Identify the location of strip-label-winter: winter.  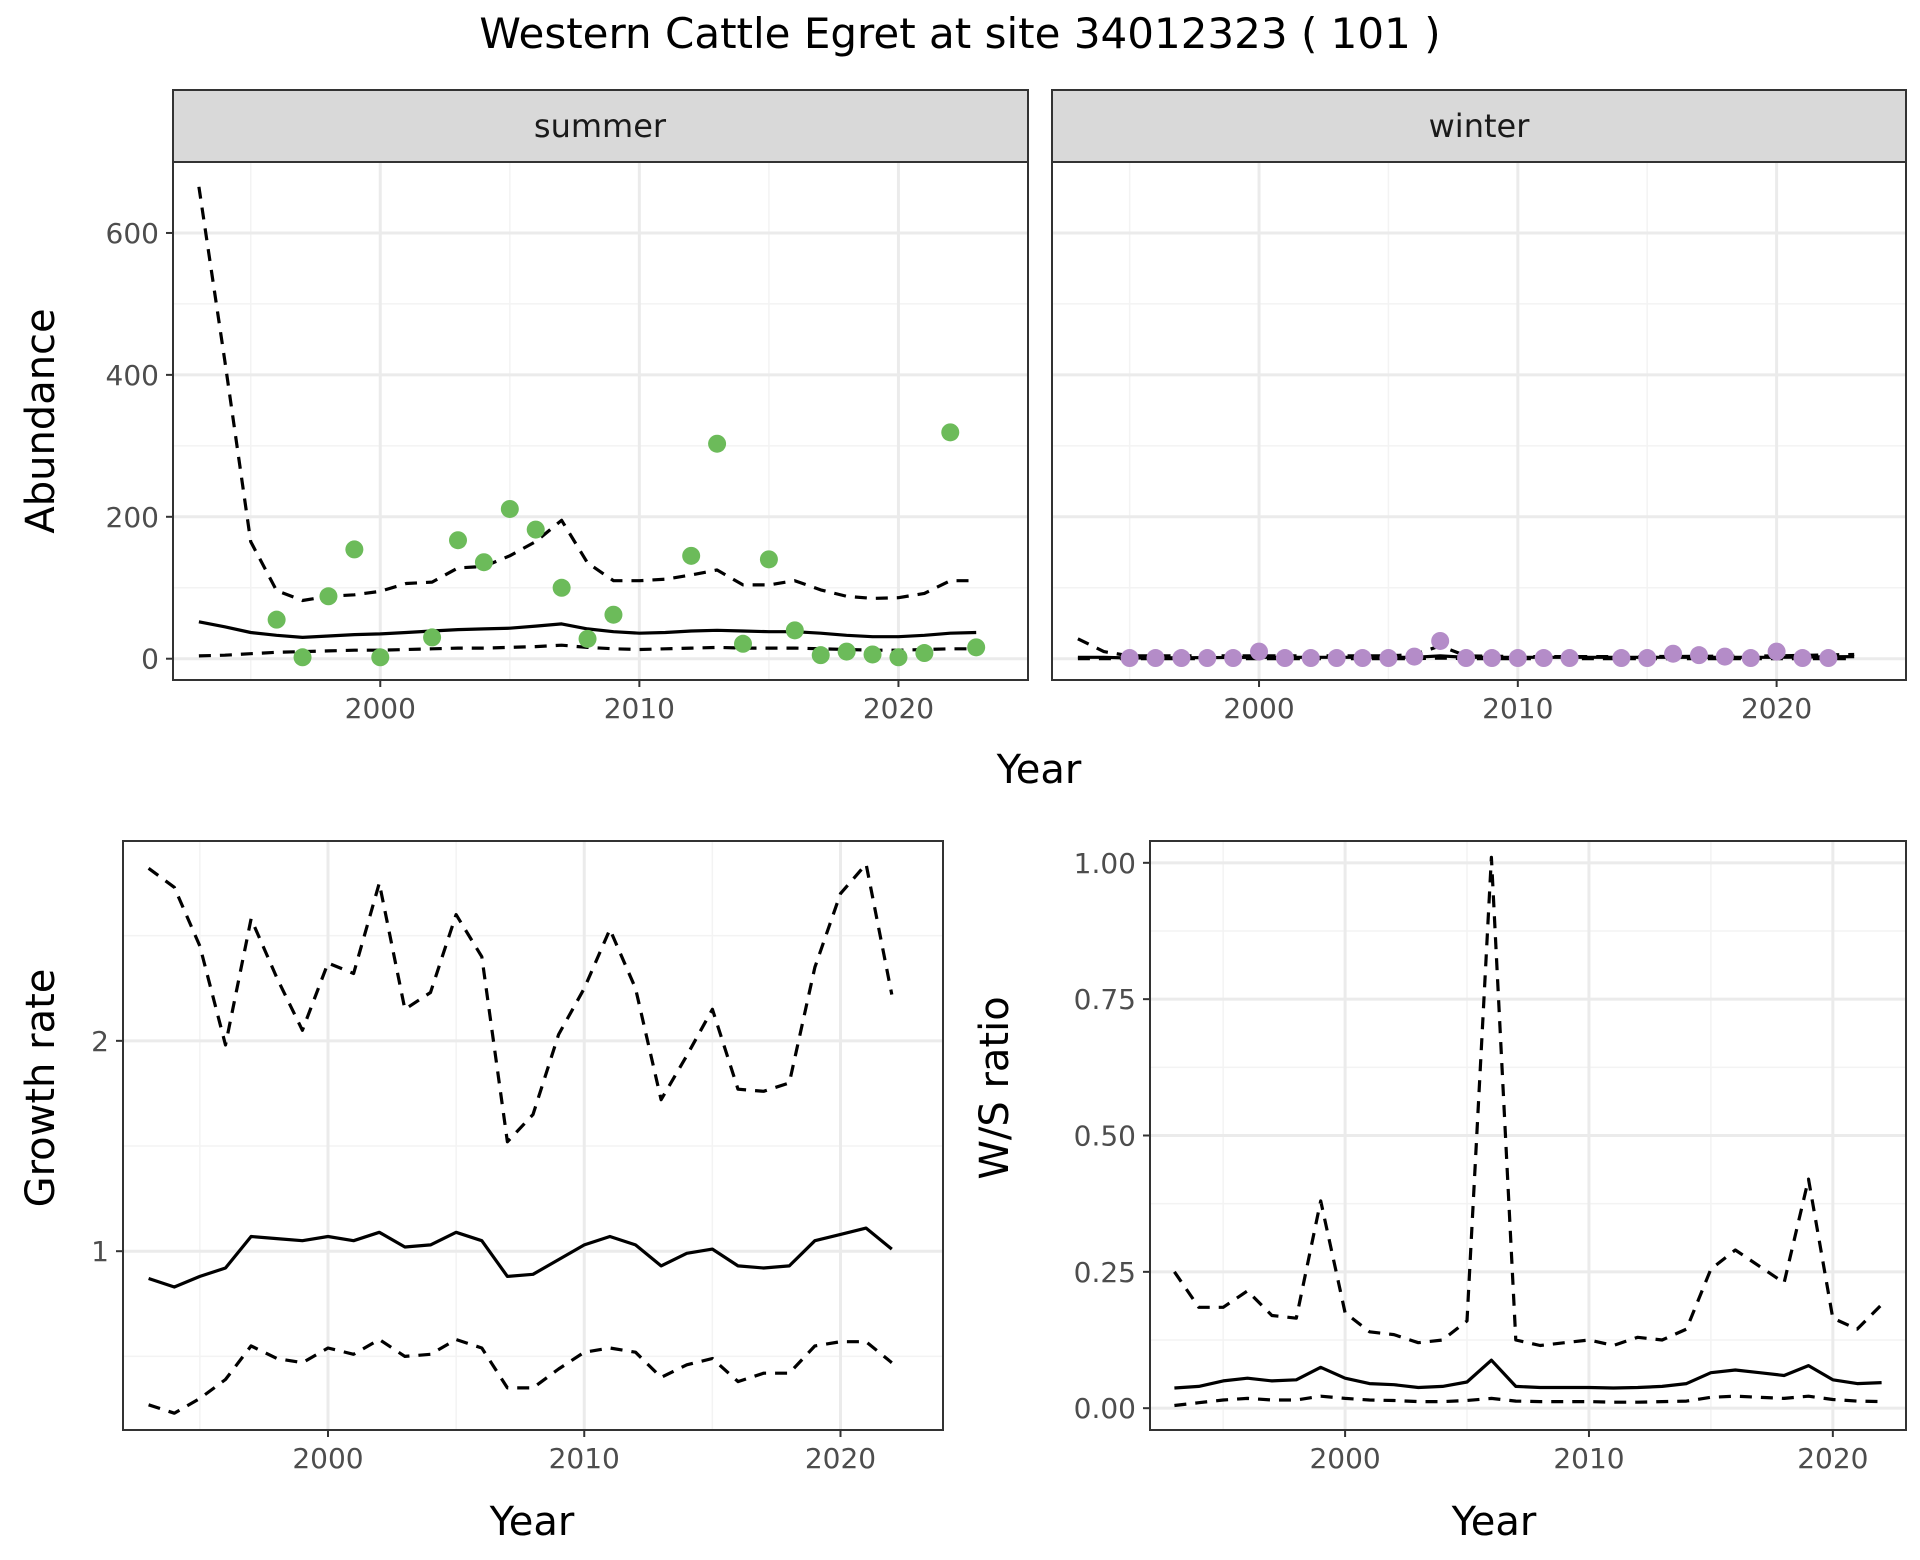
(1480, 126).